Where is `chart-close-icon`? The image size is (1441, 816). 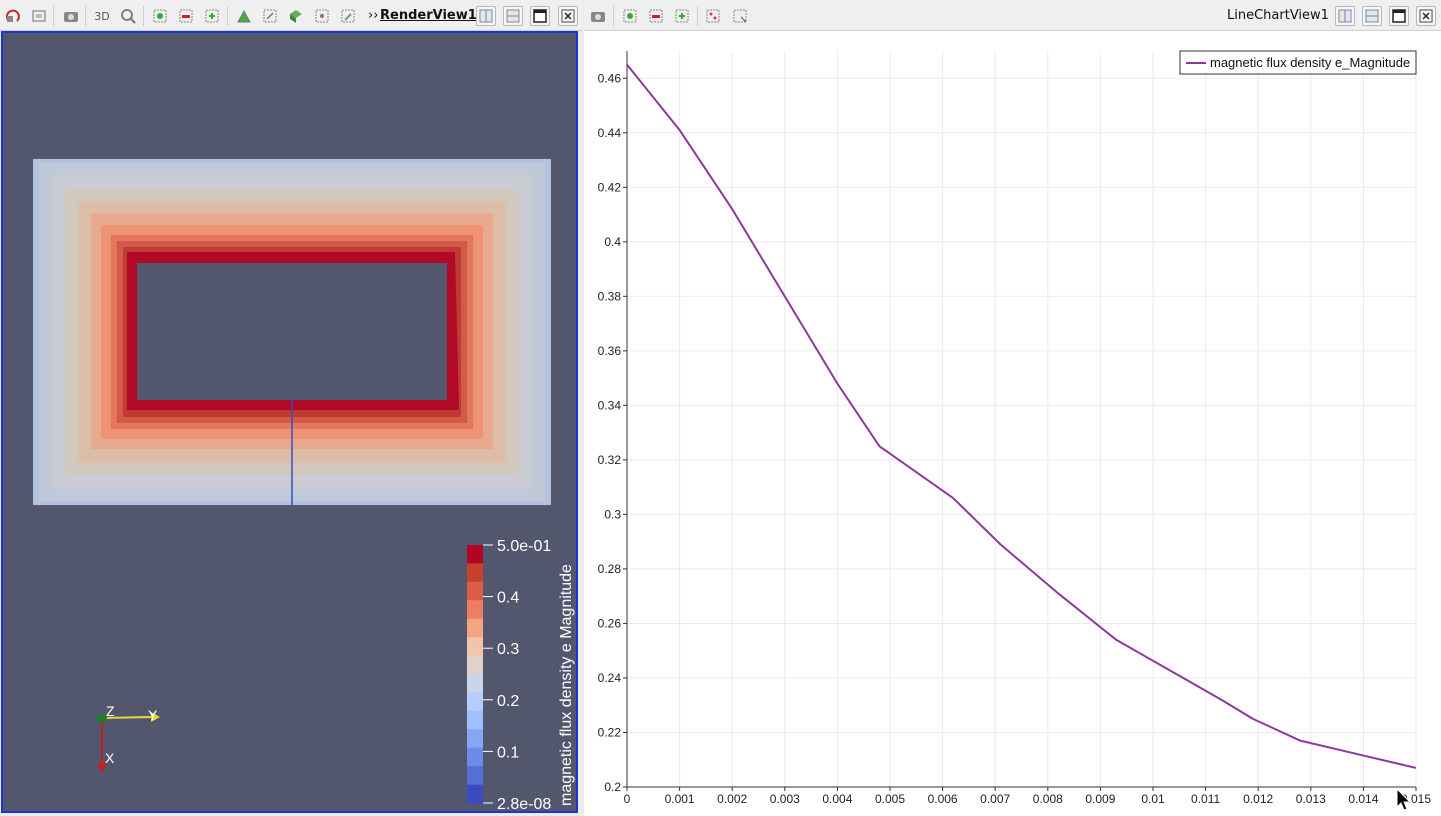
chart-close-icon is located at coordinates (1426, 16).